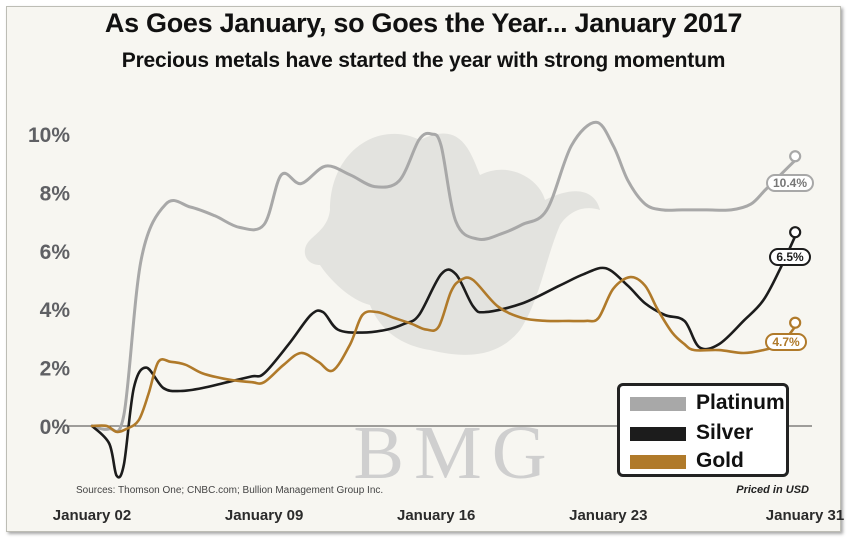  Describe the element at coordinates (805, 515) in the screenshot. I see `x-tick-label: January 31` at that location.